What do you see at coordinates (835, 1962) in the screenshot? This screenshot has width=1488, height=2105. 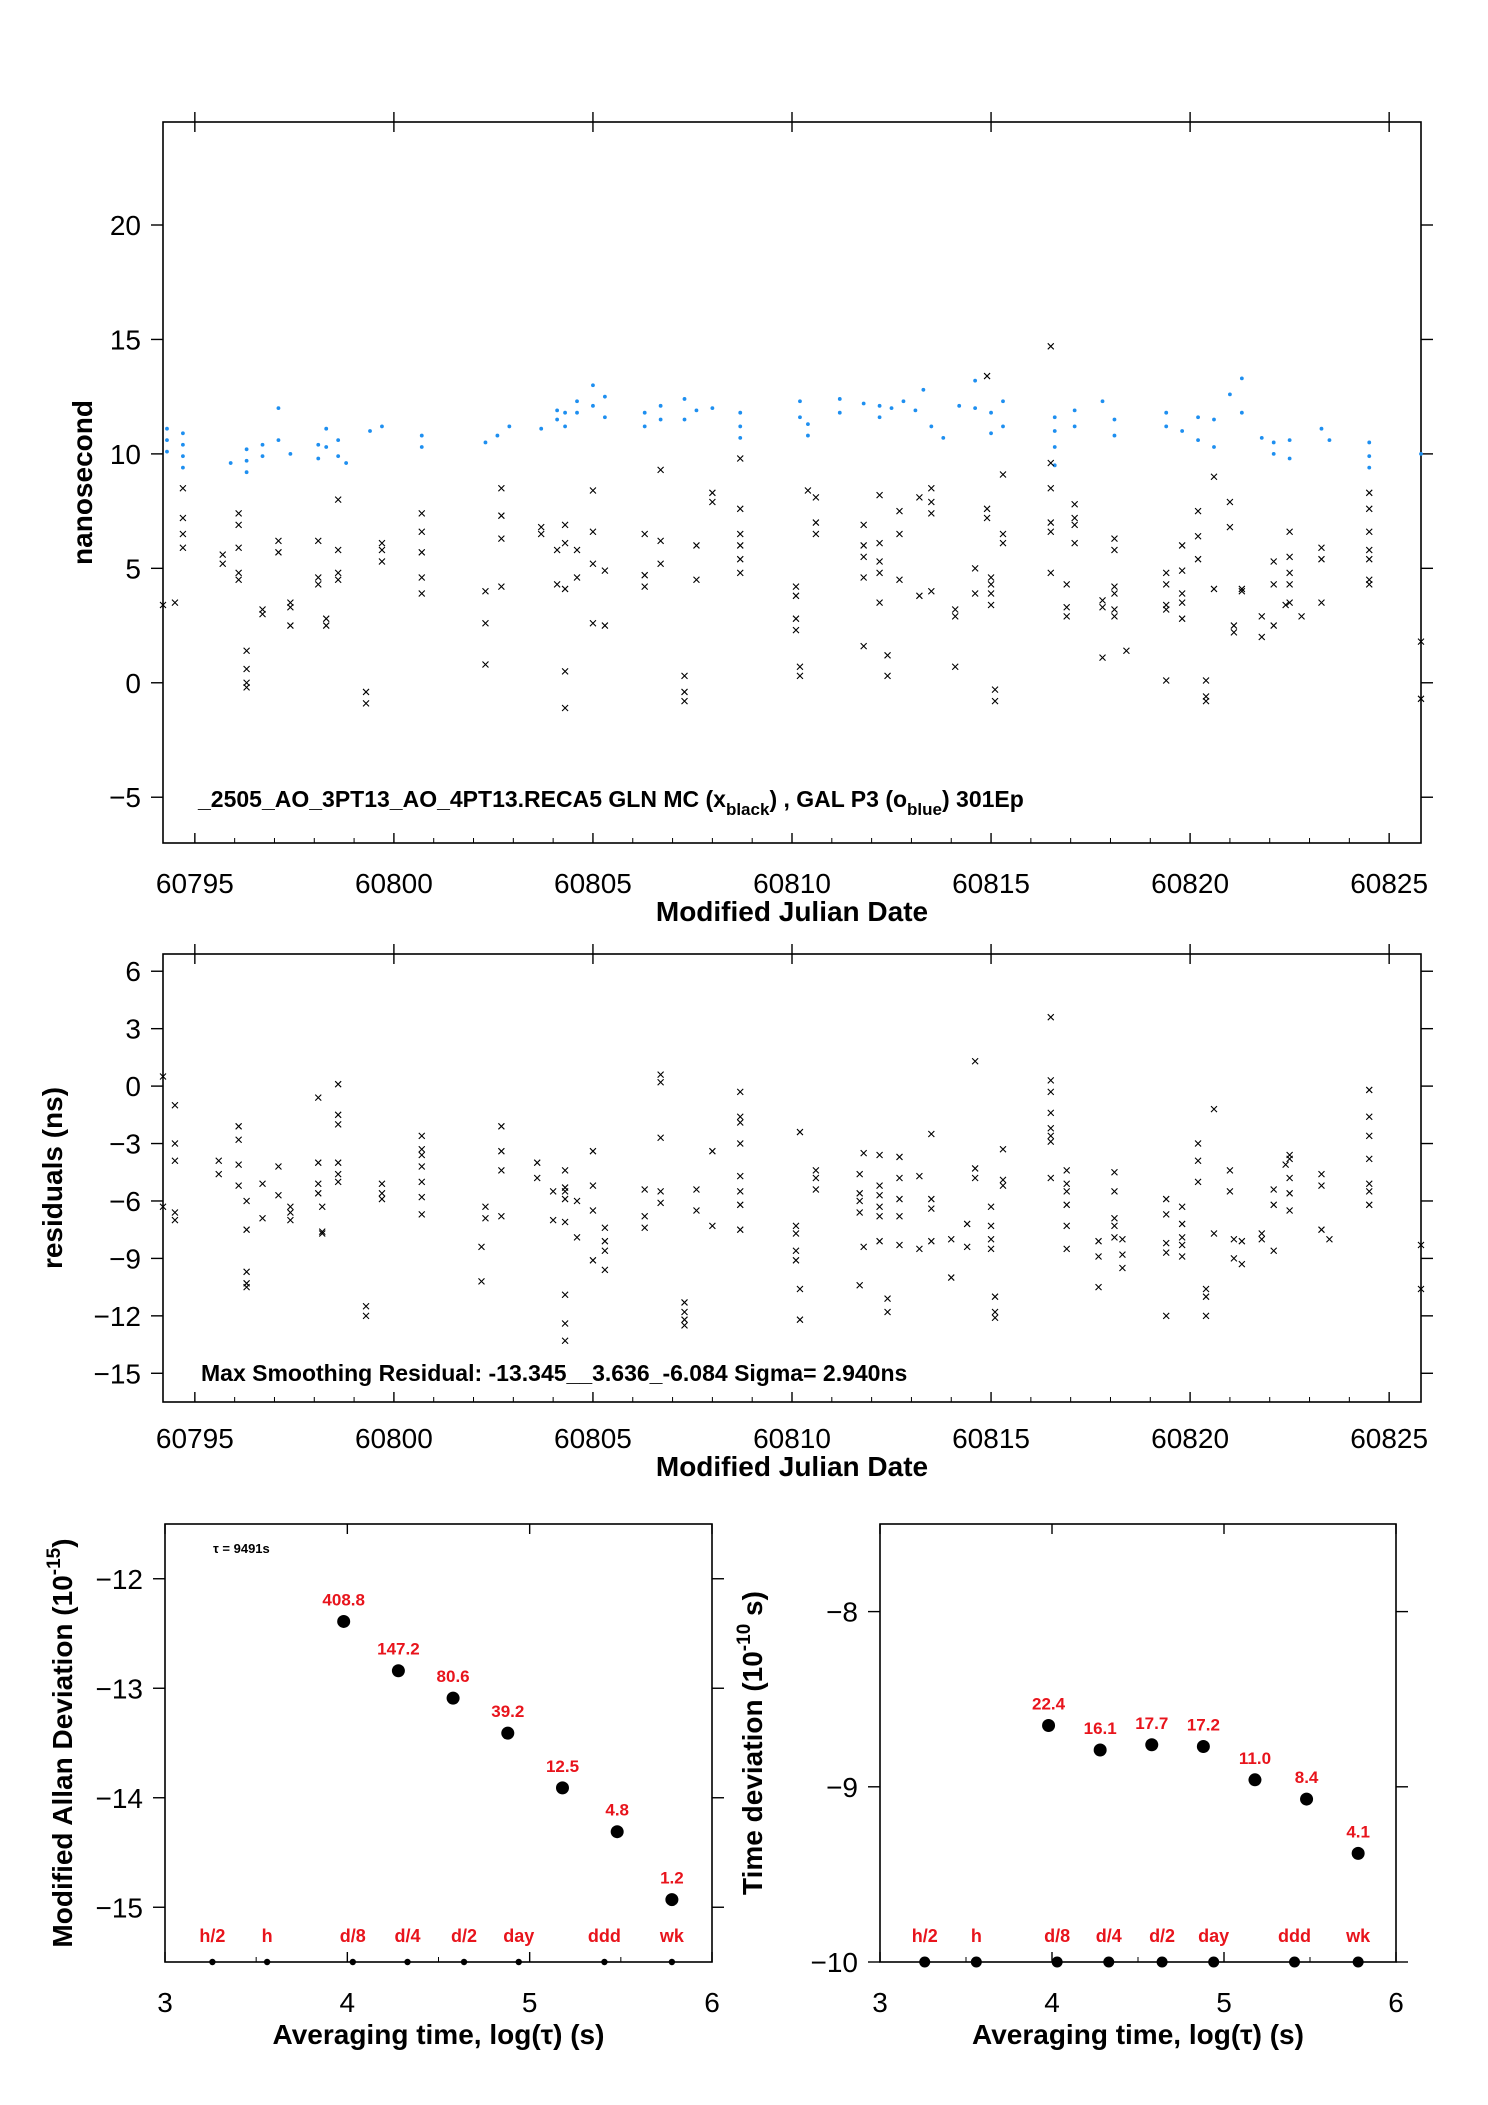 I see `y-tick-label: −10` at bounding box center [835, 1962].